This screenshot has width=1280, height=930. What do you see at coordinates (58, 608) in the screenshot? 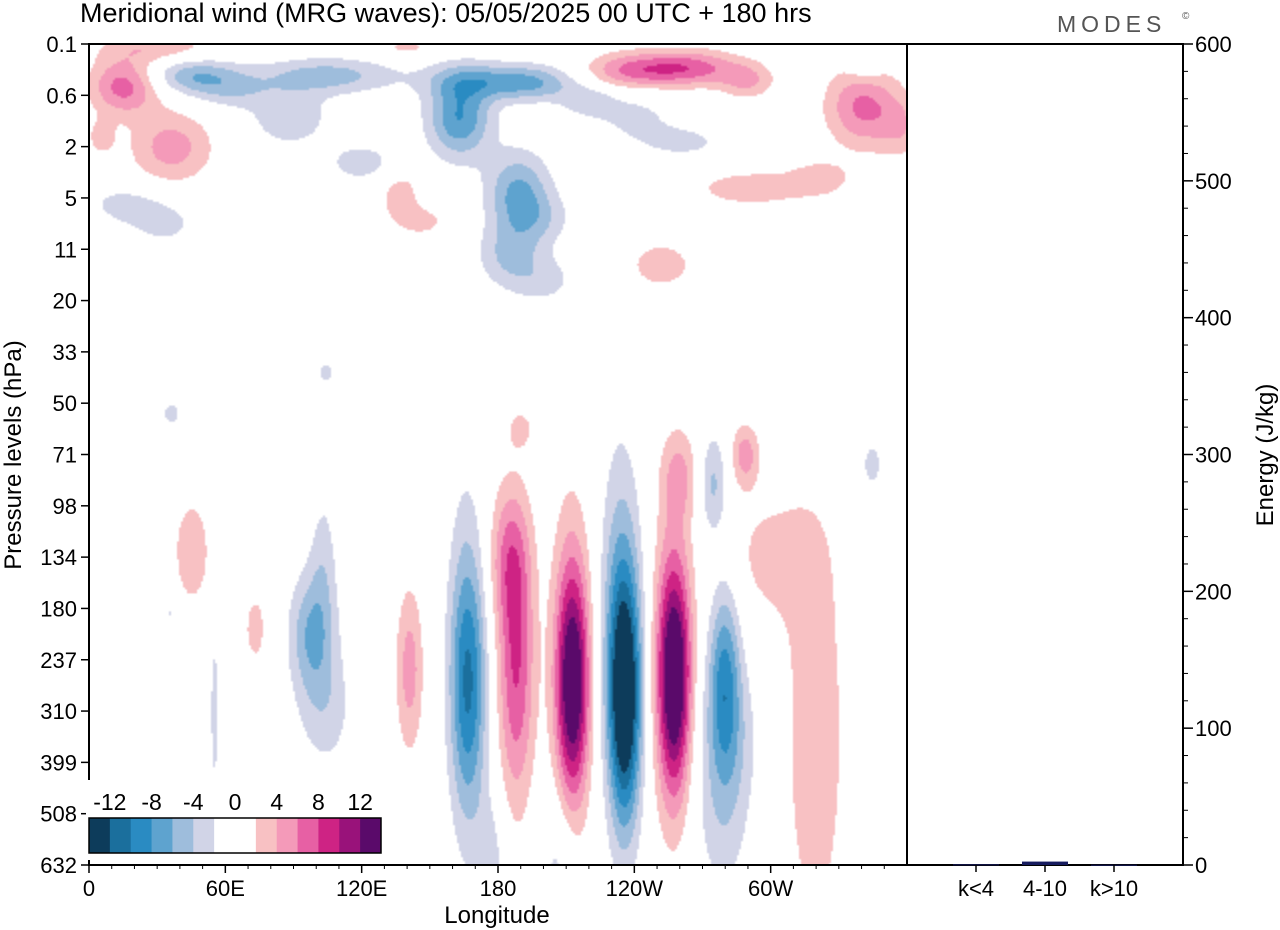
I see `y-tick-label: 180` at bounding box center [58, 608].